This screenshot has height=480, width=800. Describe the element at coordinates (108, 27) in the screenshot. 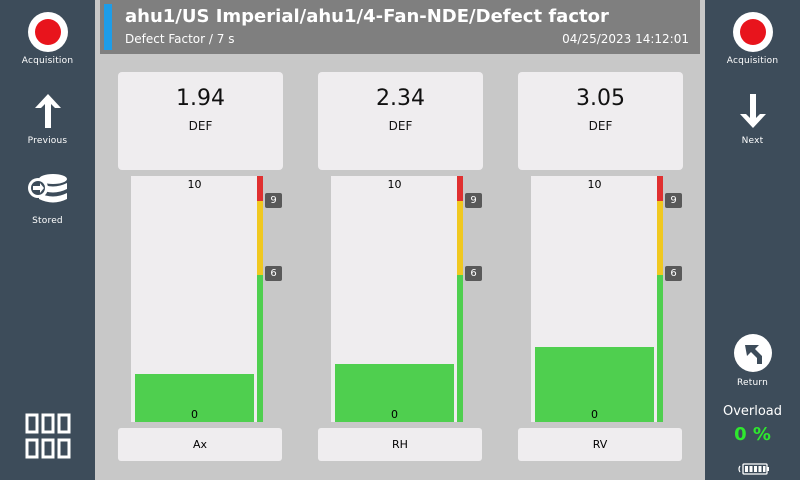

I see `header-accent-bar` at that location.